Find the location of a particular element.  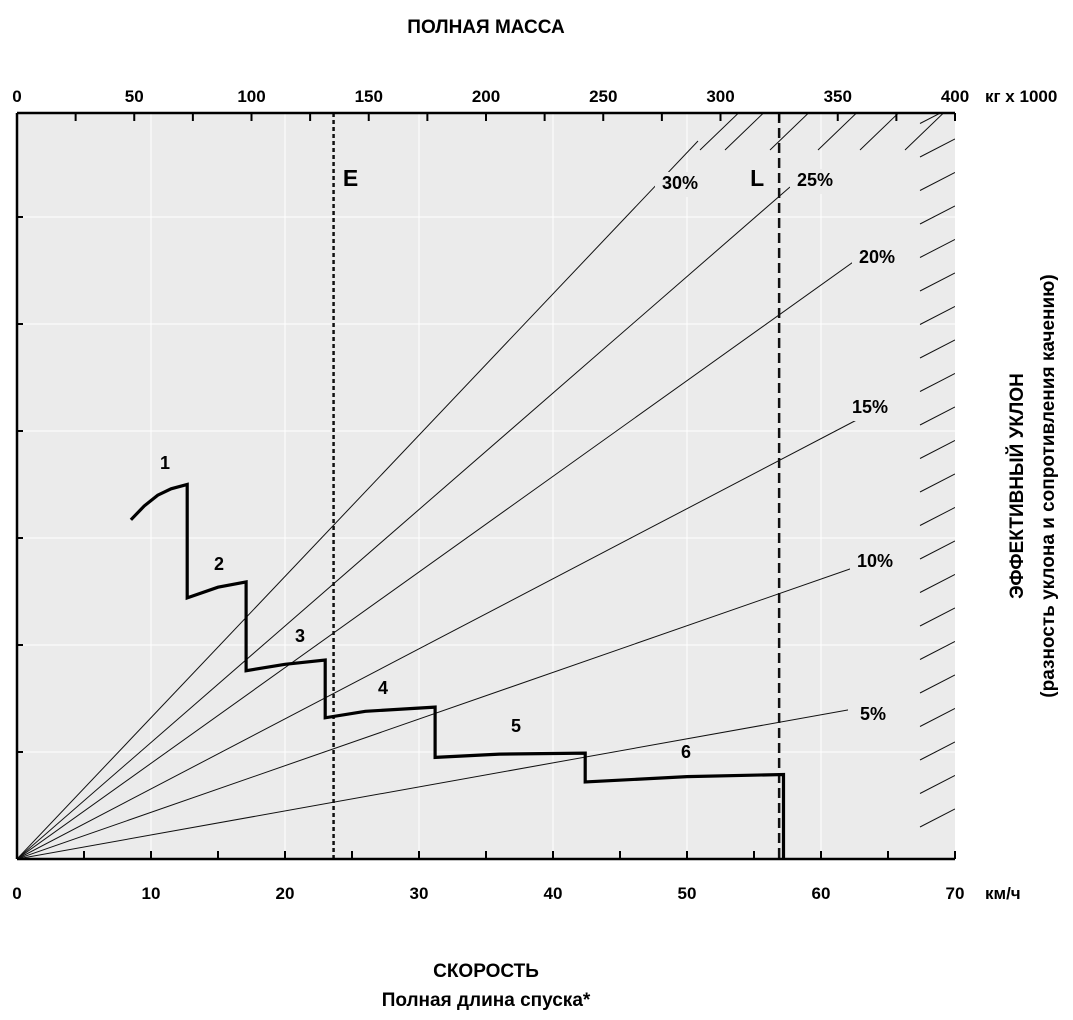

grade-label: 15% is located at coordinates (870, 407).